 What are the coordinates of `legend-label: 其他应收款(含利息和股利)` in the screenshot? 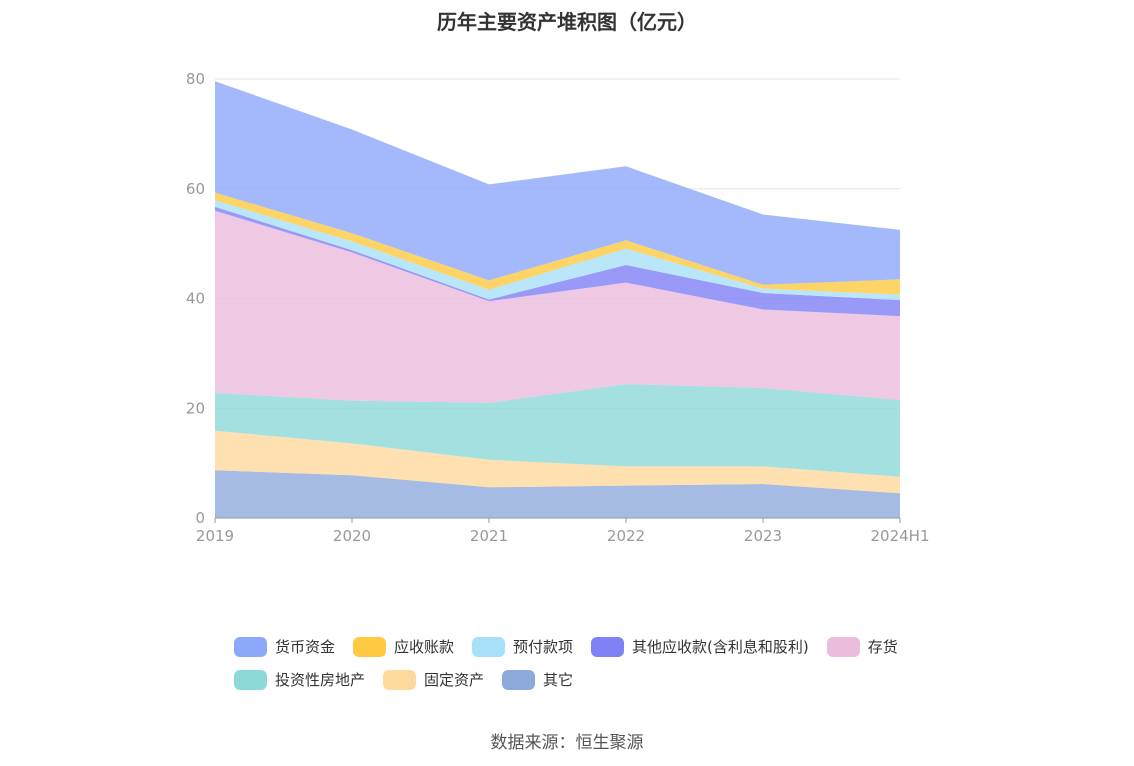 It's located at (720, 647).